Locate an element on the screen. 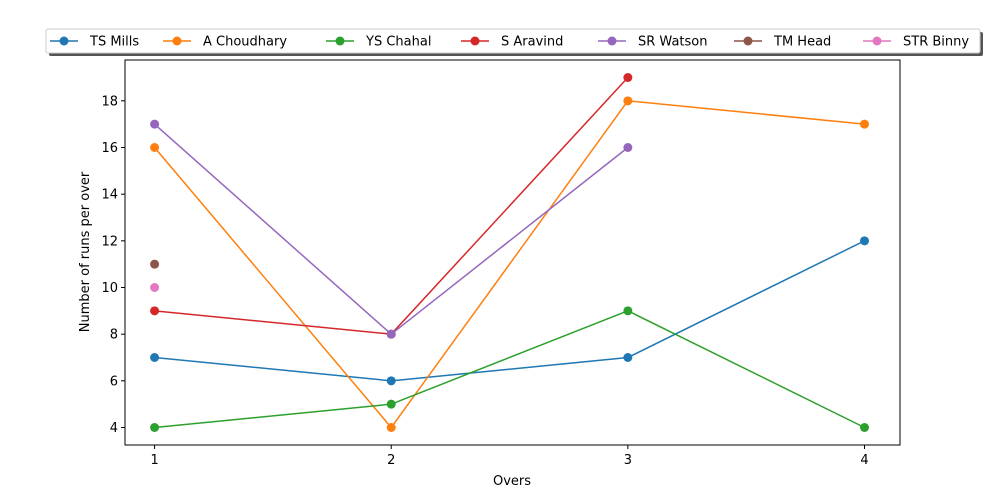 The width and height of the screenshot is (1000, 500). x-axis-ticks: 1 2 3 4 is located at coordinates (509, 456).